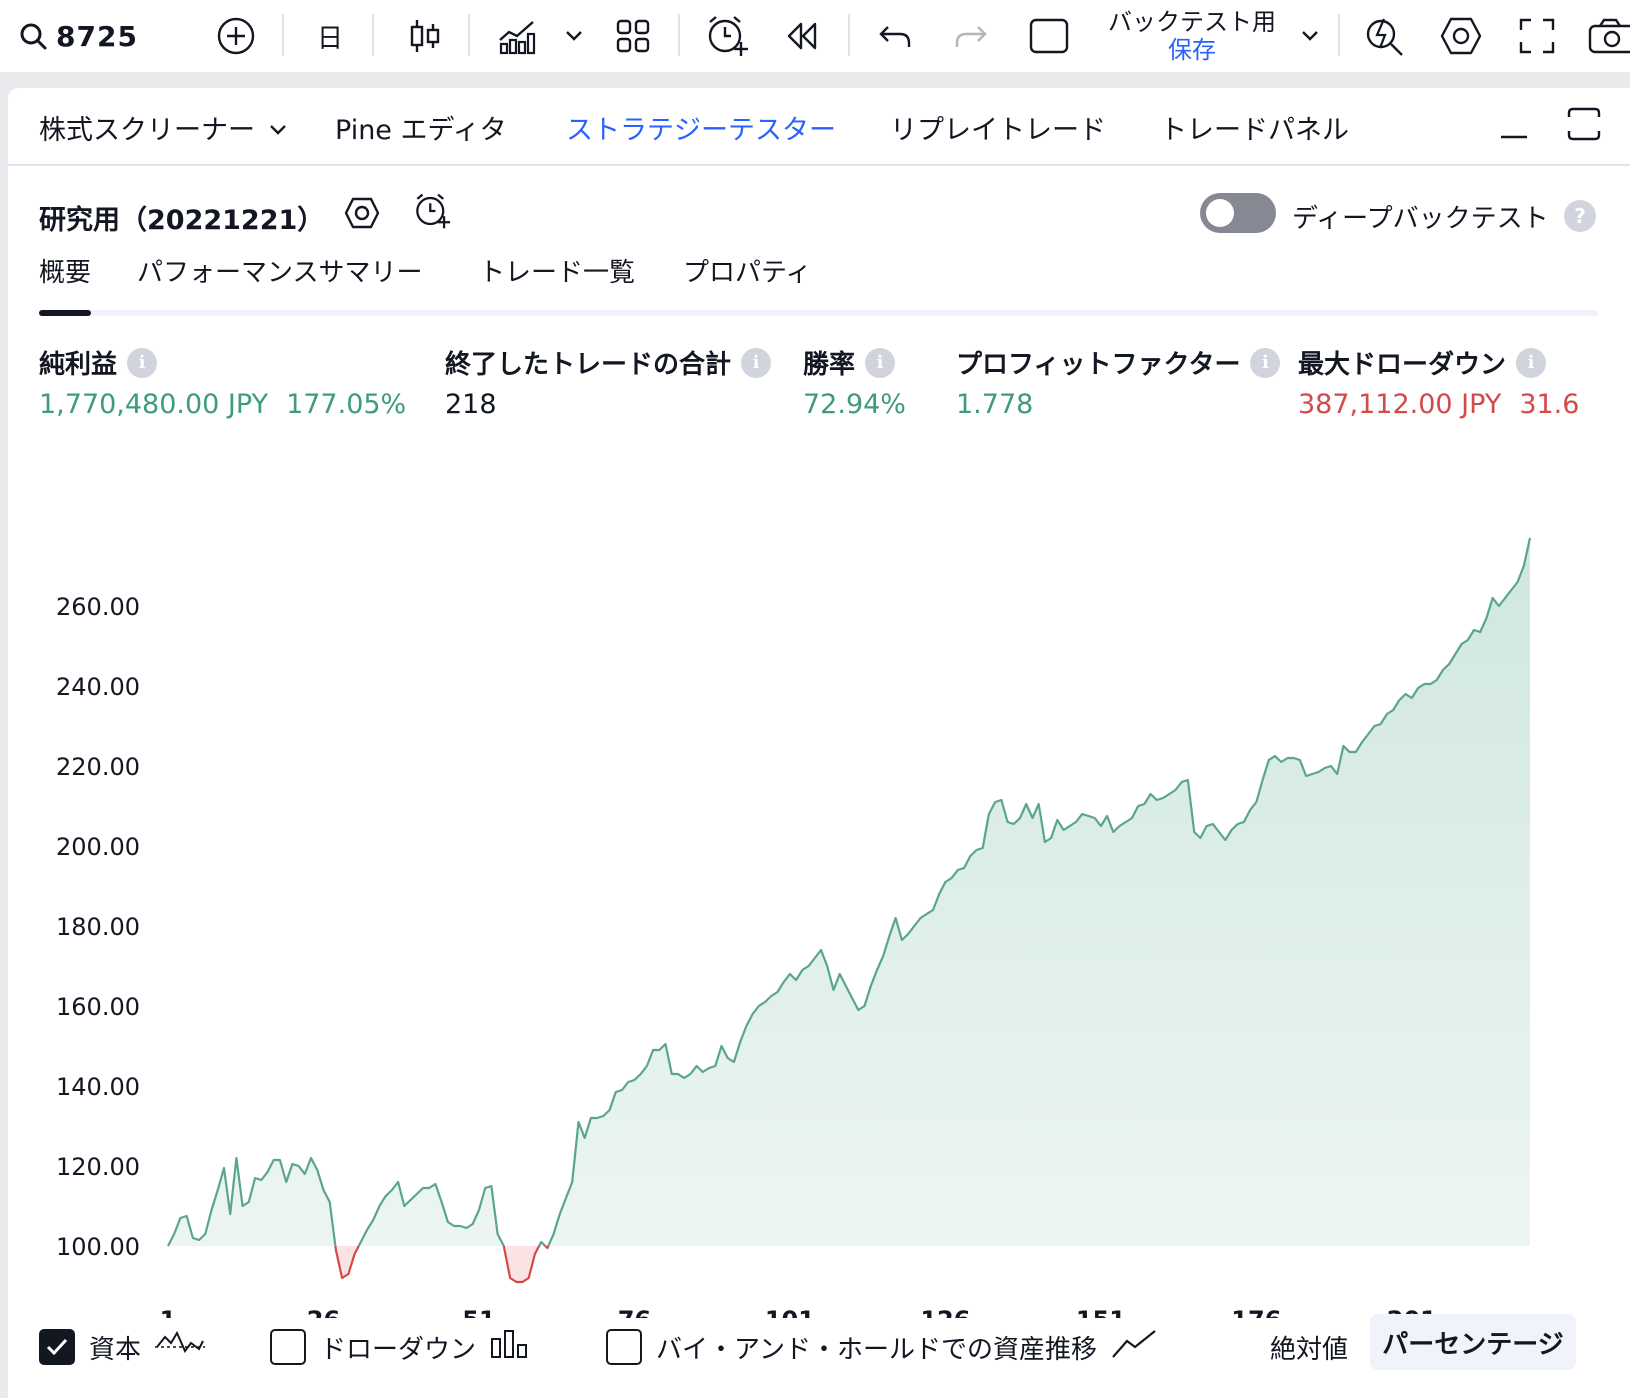 This screenshot has width=1630, height=1398. What do you see at coordinates (98, 687) in the screenshot?
I see `y-tick-label: 240.00` at bounding box center [98, 687].